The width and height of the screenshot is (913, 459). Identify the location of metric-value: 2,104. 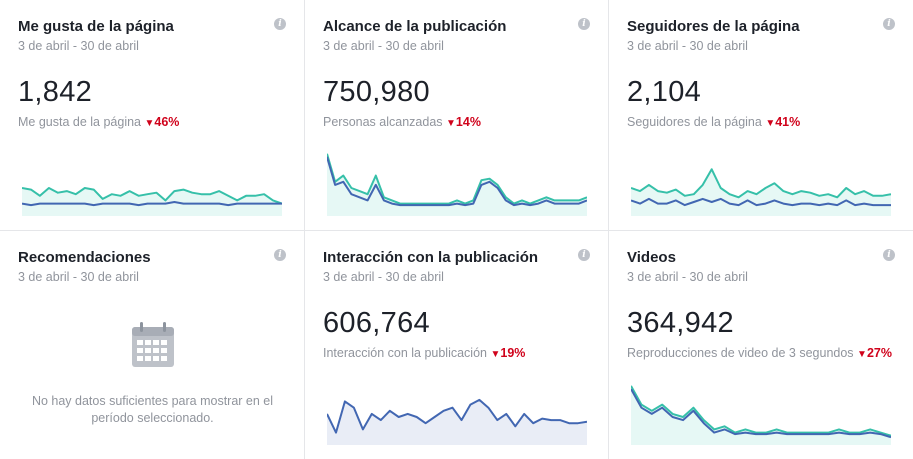
(664, 92).